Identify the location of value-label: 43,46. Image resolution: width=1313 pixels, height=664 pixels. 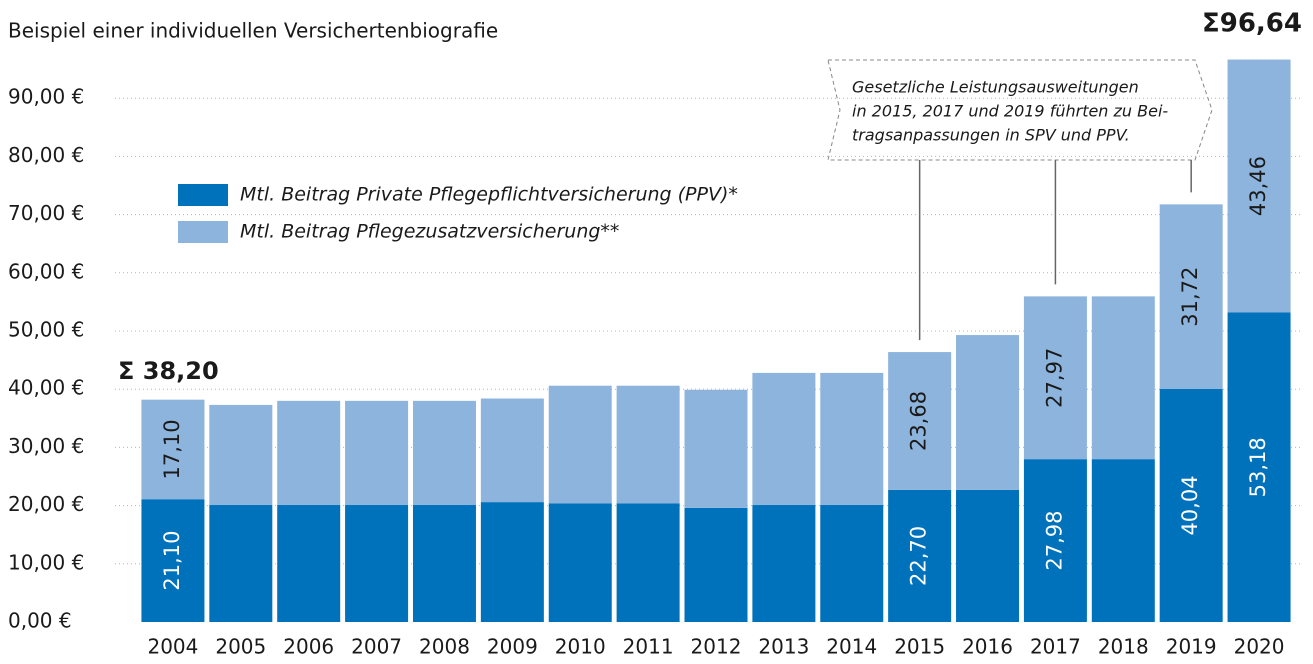
(1258, 186).